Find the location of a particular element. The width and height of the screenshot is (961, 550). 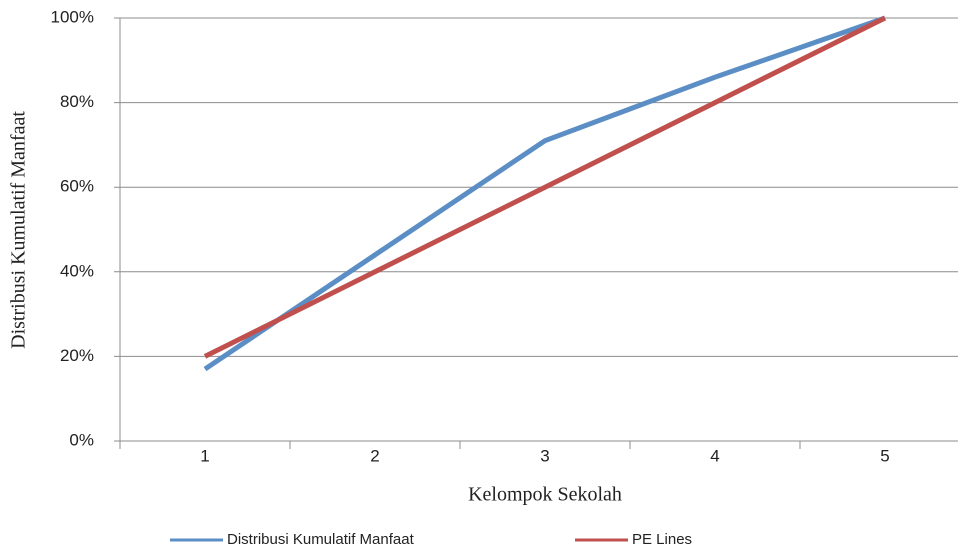

x-axis-label: Kelompok Sekolah is located at coordinates (545, 495).